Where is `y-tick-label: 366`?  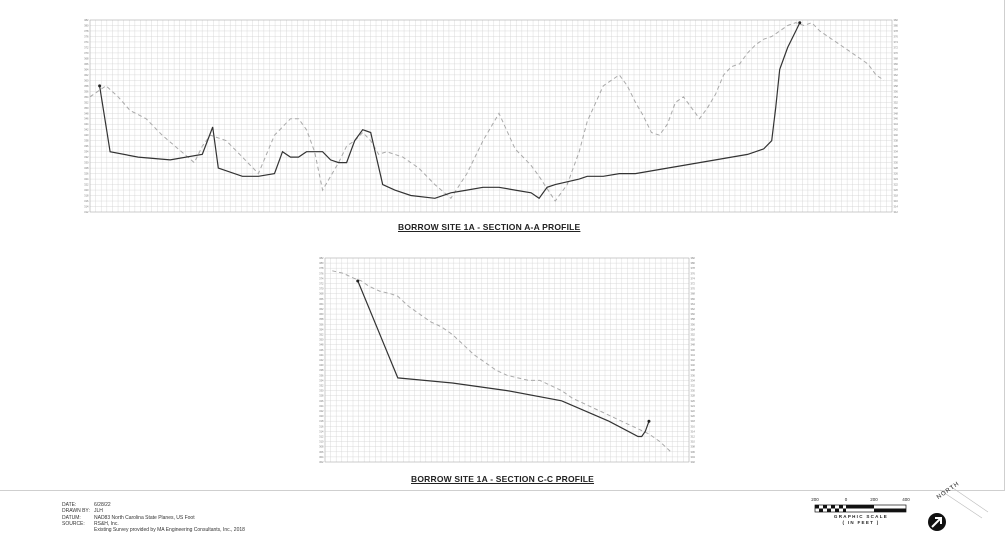 y-tick-label: 366 is located at coordinates (896, 64).